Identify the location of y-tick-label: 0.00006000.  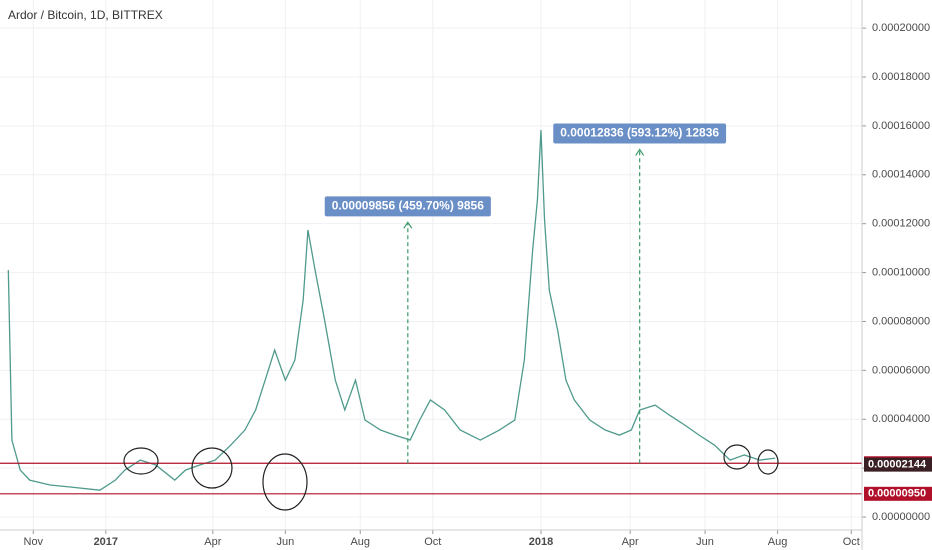
(901, 370).